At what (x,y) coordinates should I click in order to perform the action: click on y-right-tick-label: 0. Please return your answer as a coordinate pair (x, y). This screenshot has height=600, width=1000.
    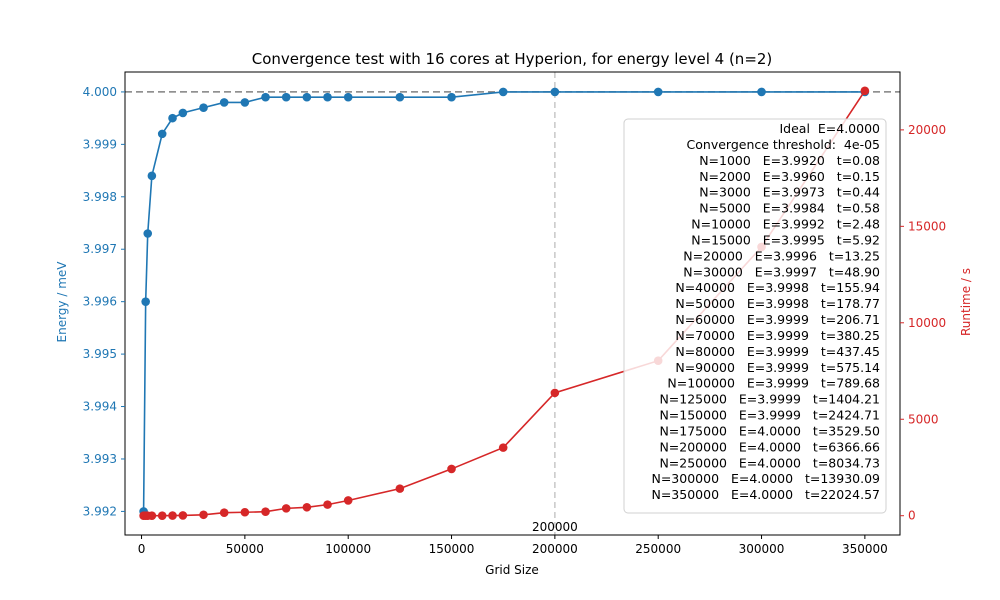
    Looking at the image, I should click on (912, 516).